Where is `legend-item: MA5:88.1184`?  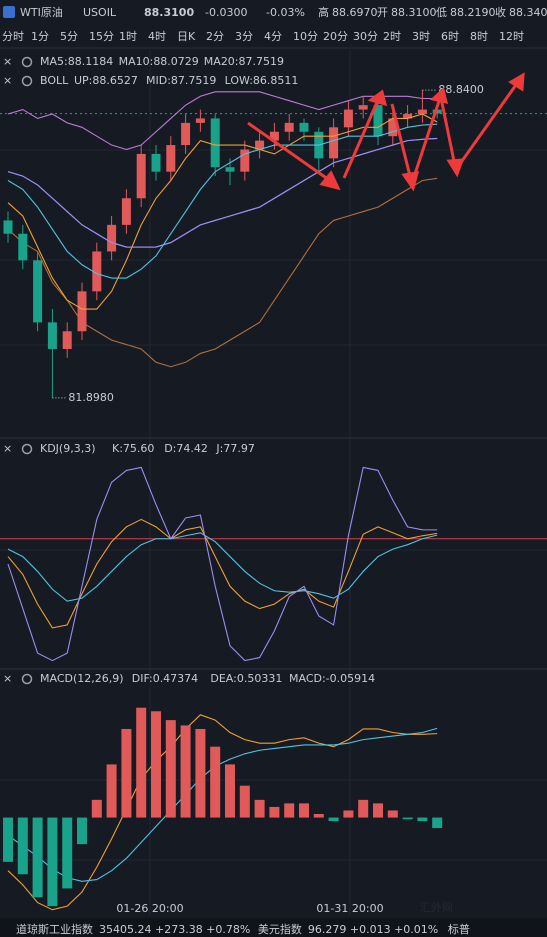
legend-item: MA5:88.1184 is located at coordinates (76, 61).